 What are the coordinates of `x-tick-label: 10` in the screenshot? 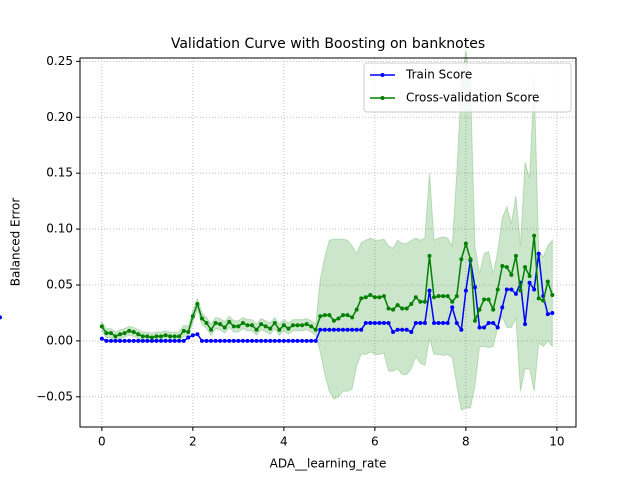 It's located at (556, 442).